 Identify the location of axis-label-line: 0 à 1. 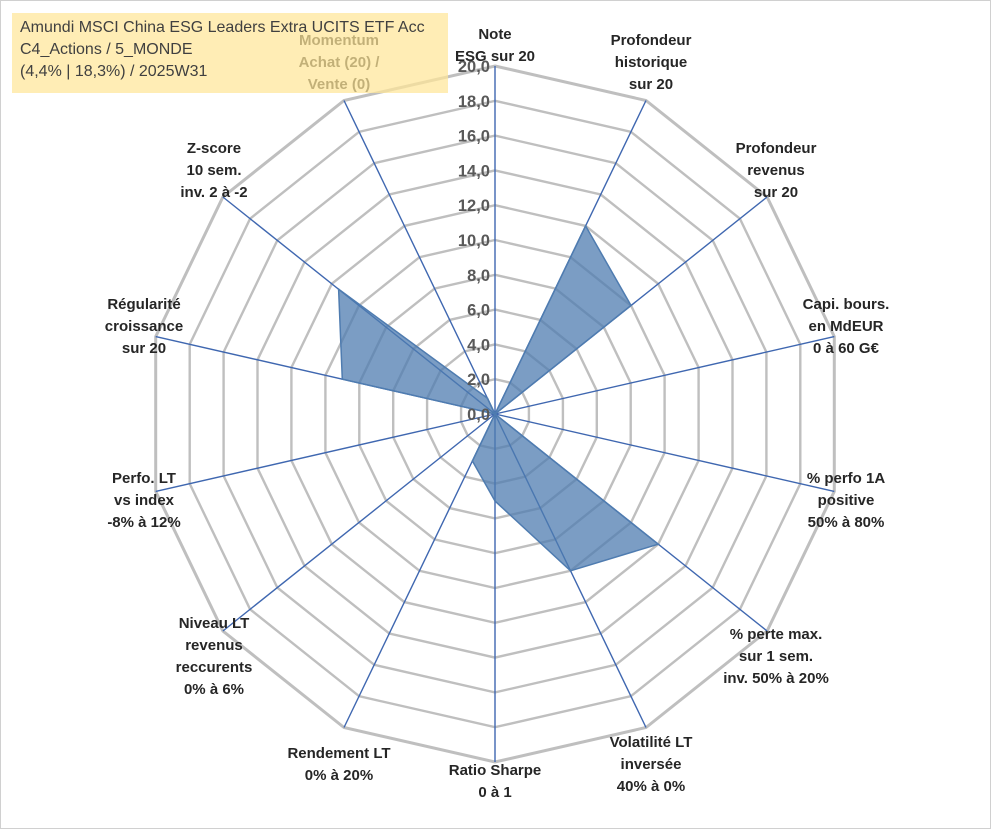
(495, 792).